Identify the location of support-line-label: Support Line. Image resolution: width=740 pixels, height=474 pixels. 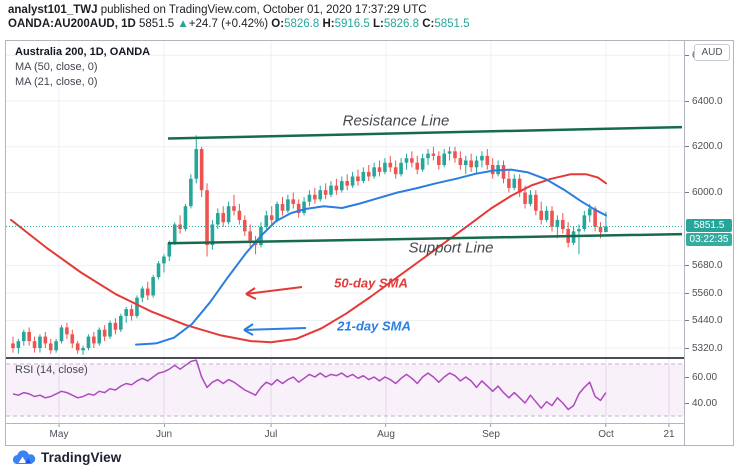
(451, 248).